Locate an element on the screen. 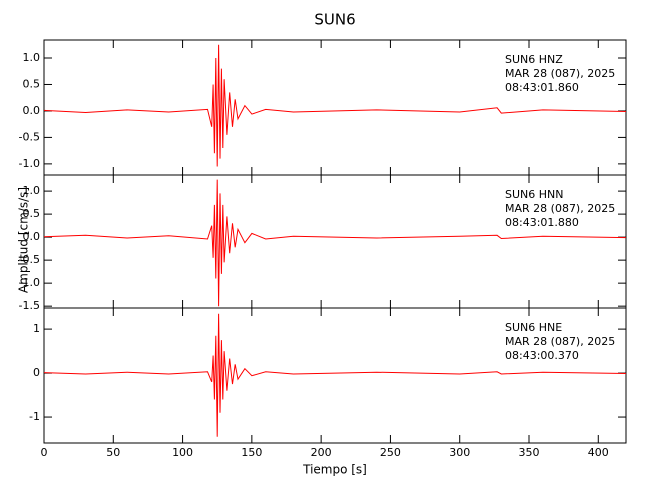 Image resolution: width=650 pixels, height=500 pixels. annotation: 08:43:01.880 is located at coordinates (542, 222).